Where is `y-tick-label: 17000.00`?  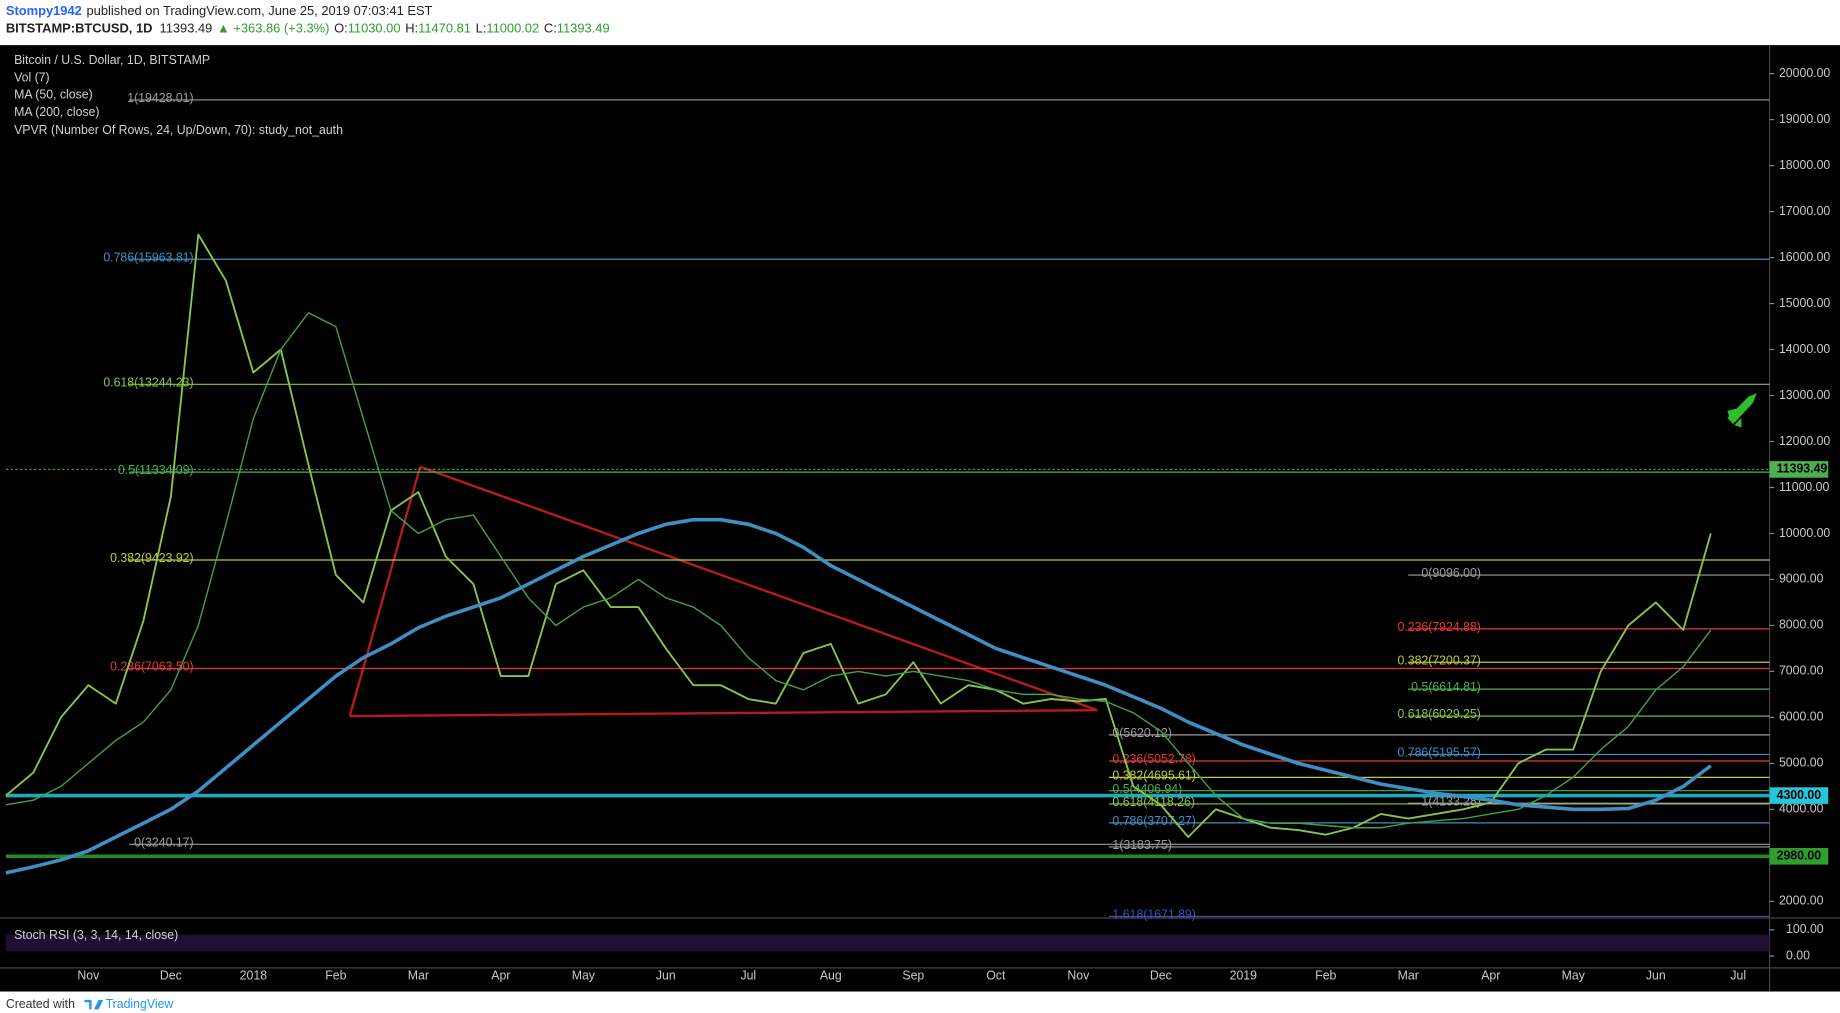
y-tick-label: 17000.00 is located at coordinates (1804, 211).